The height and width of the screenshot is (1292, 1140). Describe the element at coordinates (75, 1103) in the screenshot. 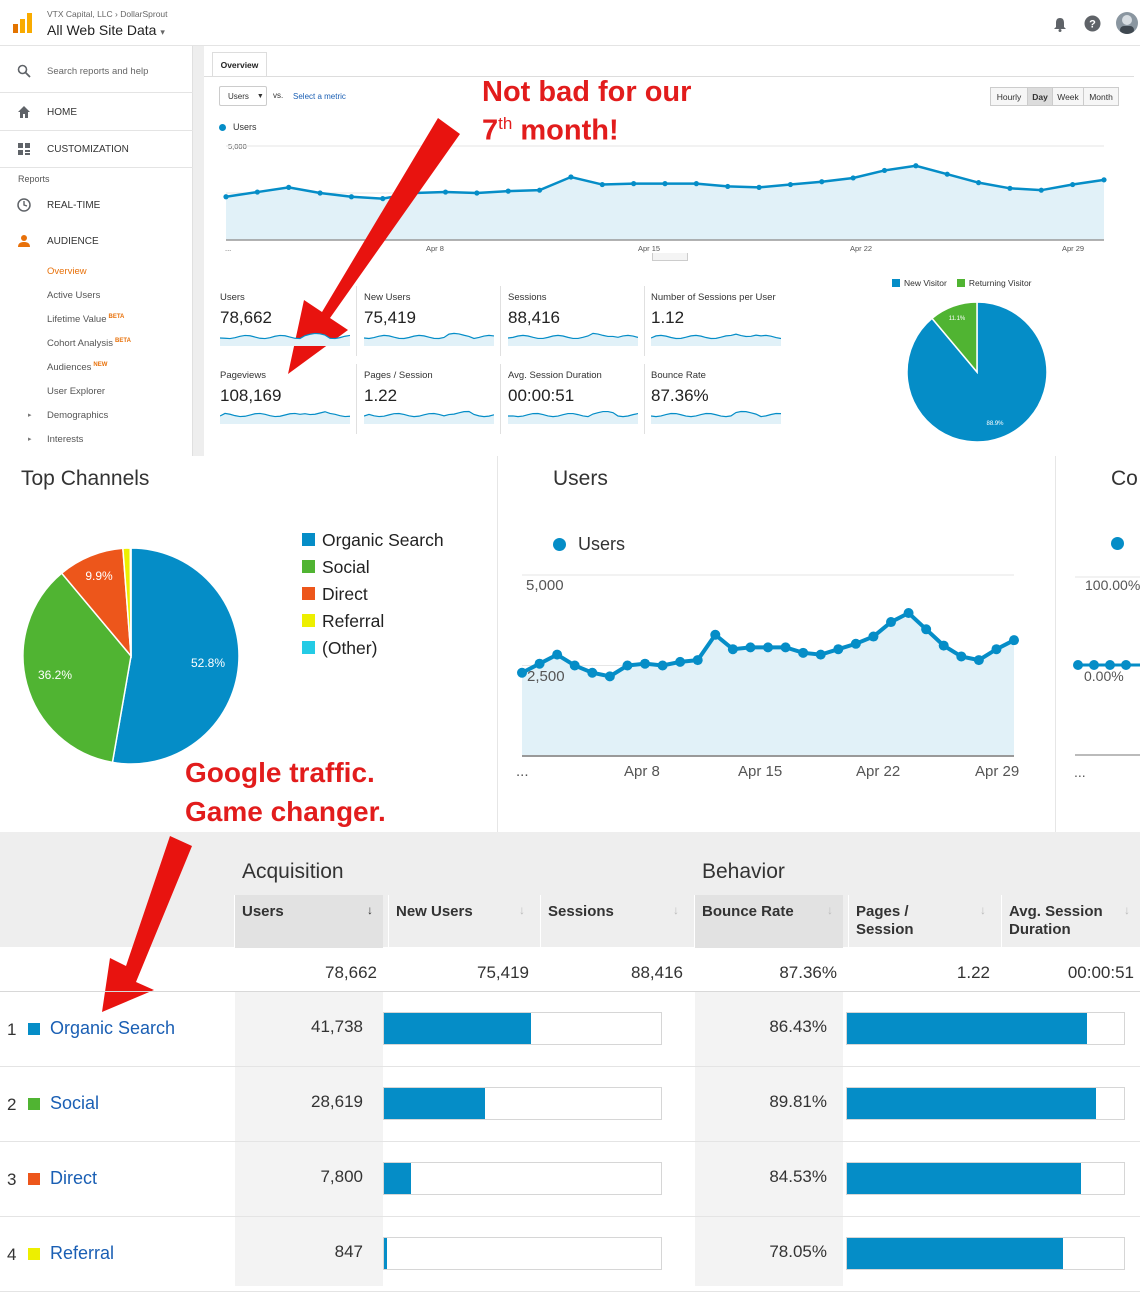

I see `channel-link-social: Social` at that location.